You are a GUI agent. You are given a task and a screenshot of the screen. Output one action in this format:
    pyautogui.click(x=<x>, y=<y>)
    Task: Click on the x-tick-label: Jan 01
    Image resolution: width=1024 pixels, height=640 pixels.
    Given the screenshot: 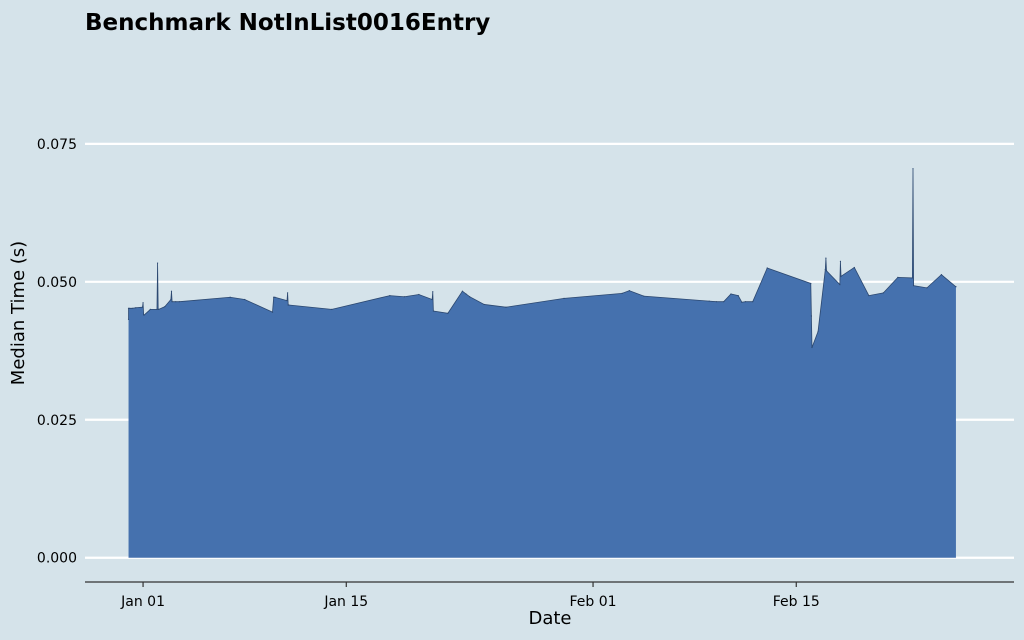 What is the action you would take?
    pyautogui.click(x=142, y=602)
    